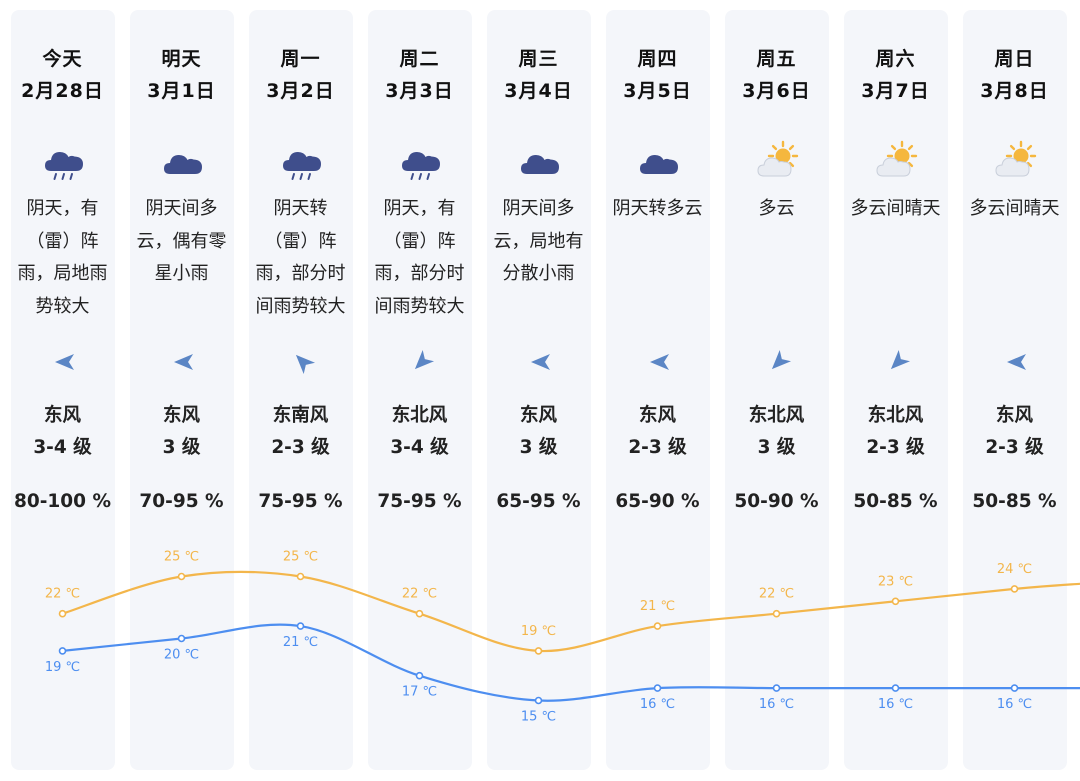  I want to click on day-date: 3月7日, so click(895, 91).